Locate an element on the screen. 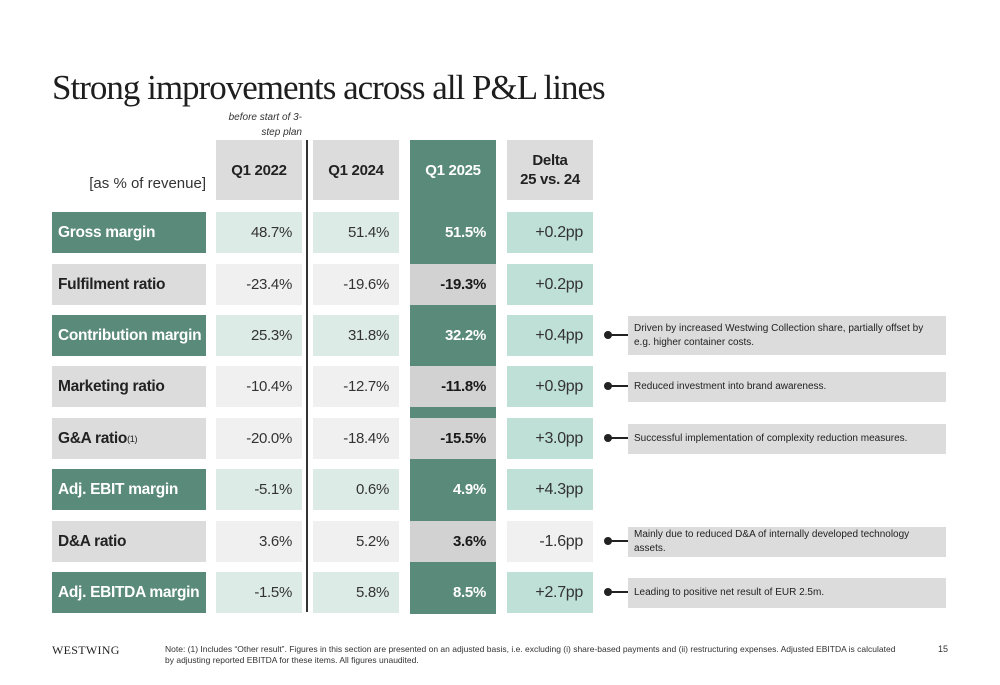  value-q1-2024: 31.8% is located at coordinates (356, 335).